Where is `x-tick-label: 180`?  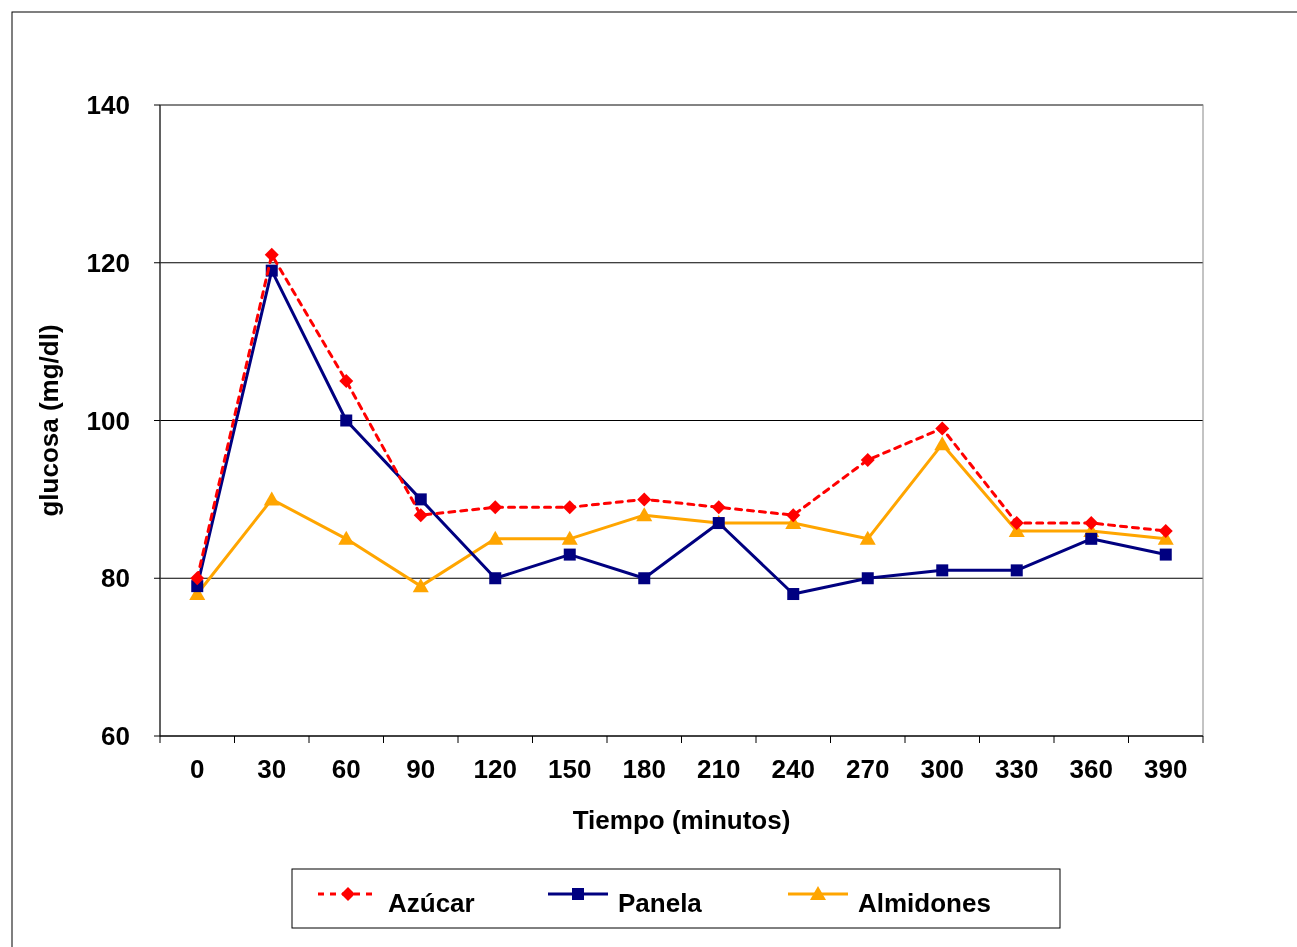
x-tick-label: 180 is located at coordinates (644, 769).